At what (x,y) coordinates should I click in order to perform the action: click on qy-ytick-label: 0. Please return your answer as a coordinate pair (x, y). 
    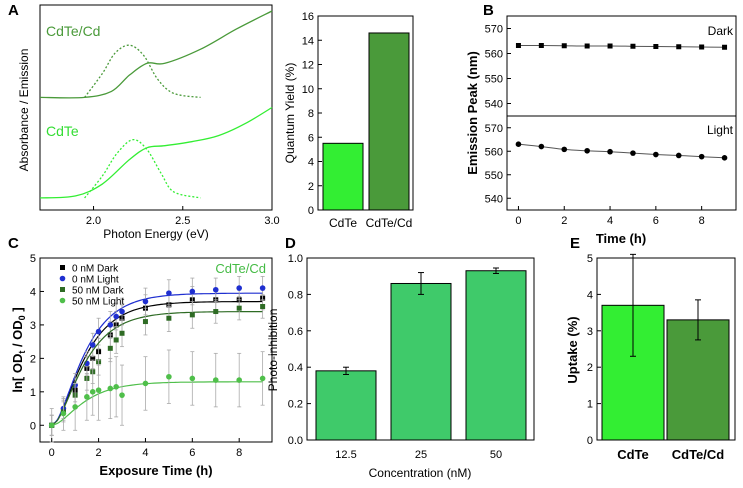
    Looking at the image, I should click on (311, 211).